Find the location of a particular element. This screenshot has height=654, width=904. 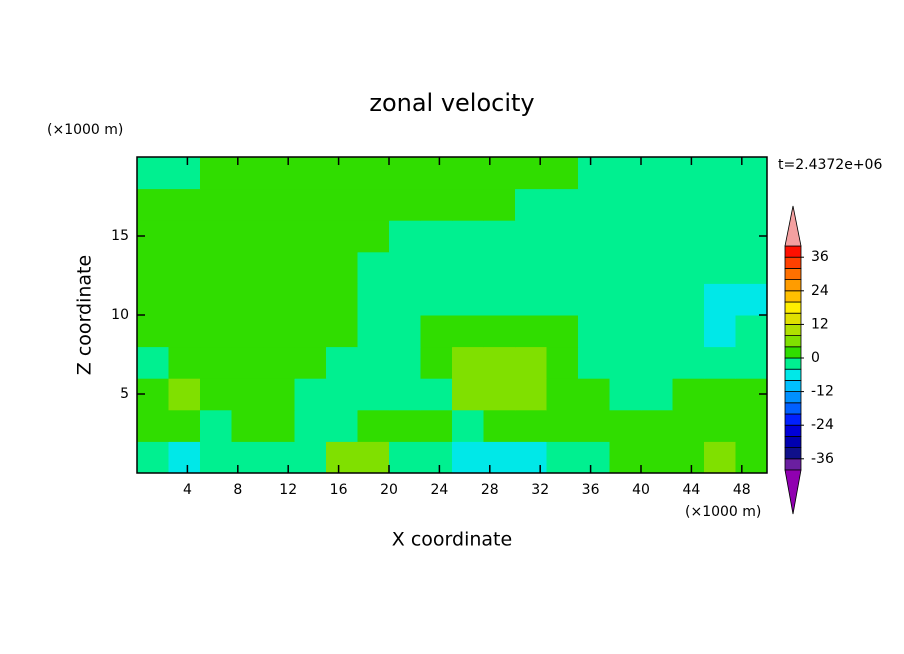

x-tick-label: 36 is located at coordinates (591, 490).